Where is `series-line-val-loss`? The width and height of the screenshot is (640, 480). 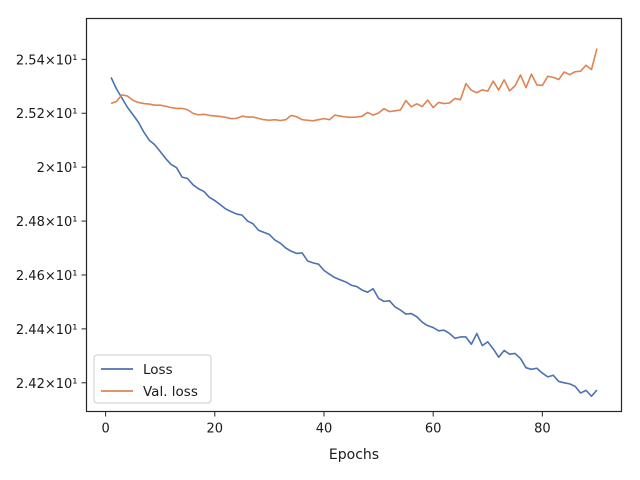 series-line-val-loss is located at coordinates (354, 85).